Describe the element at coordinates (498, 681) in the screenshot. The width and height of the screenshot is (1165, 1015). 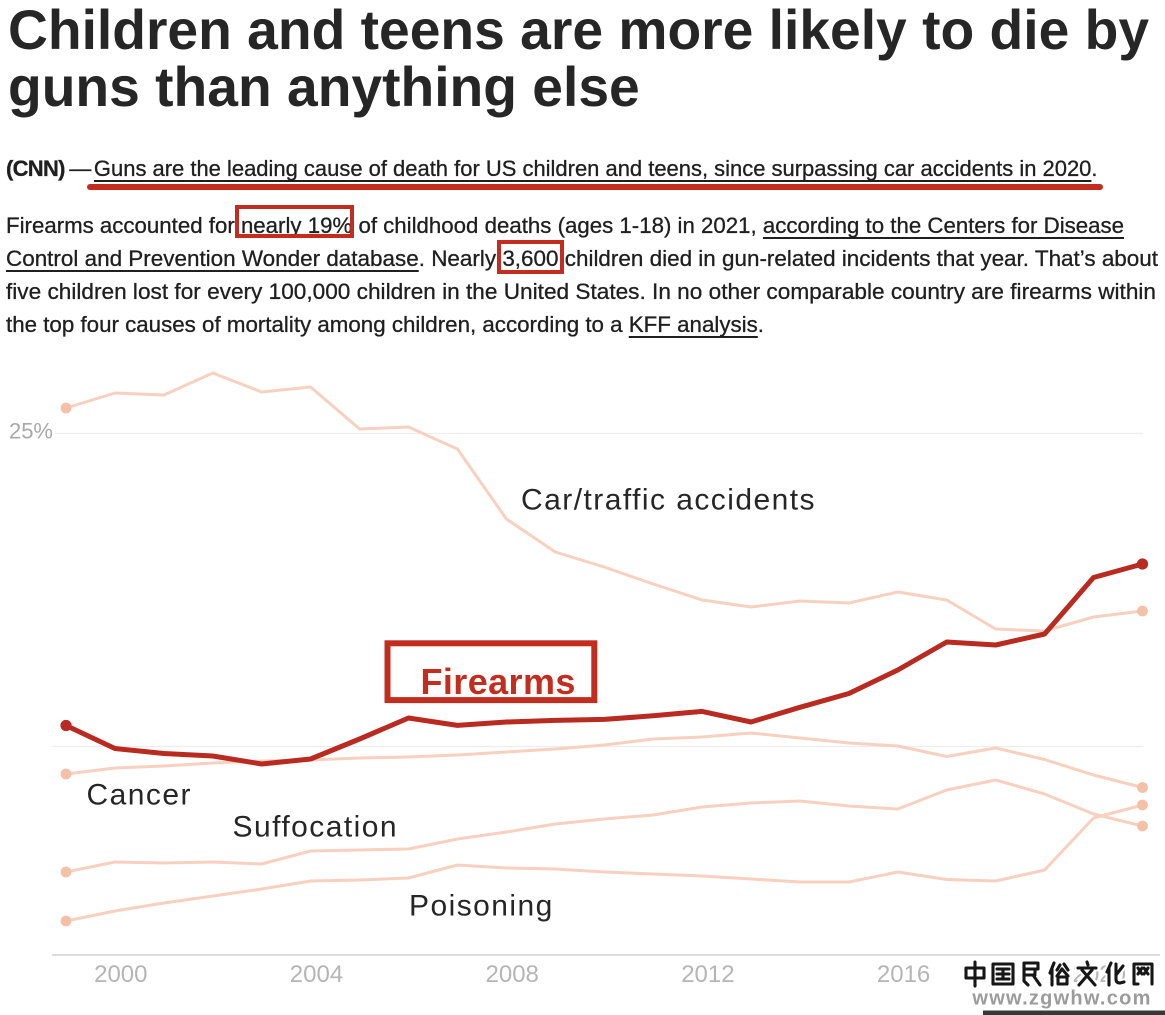
I see `svg-text: Firearms` at that location.